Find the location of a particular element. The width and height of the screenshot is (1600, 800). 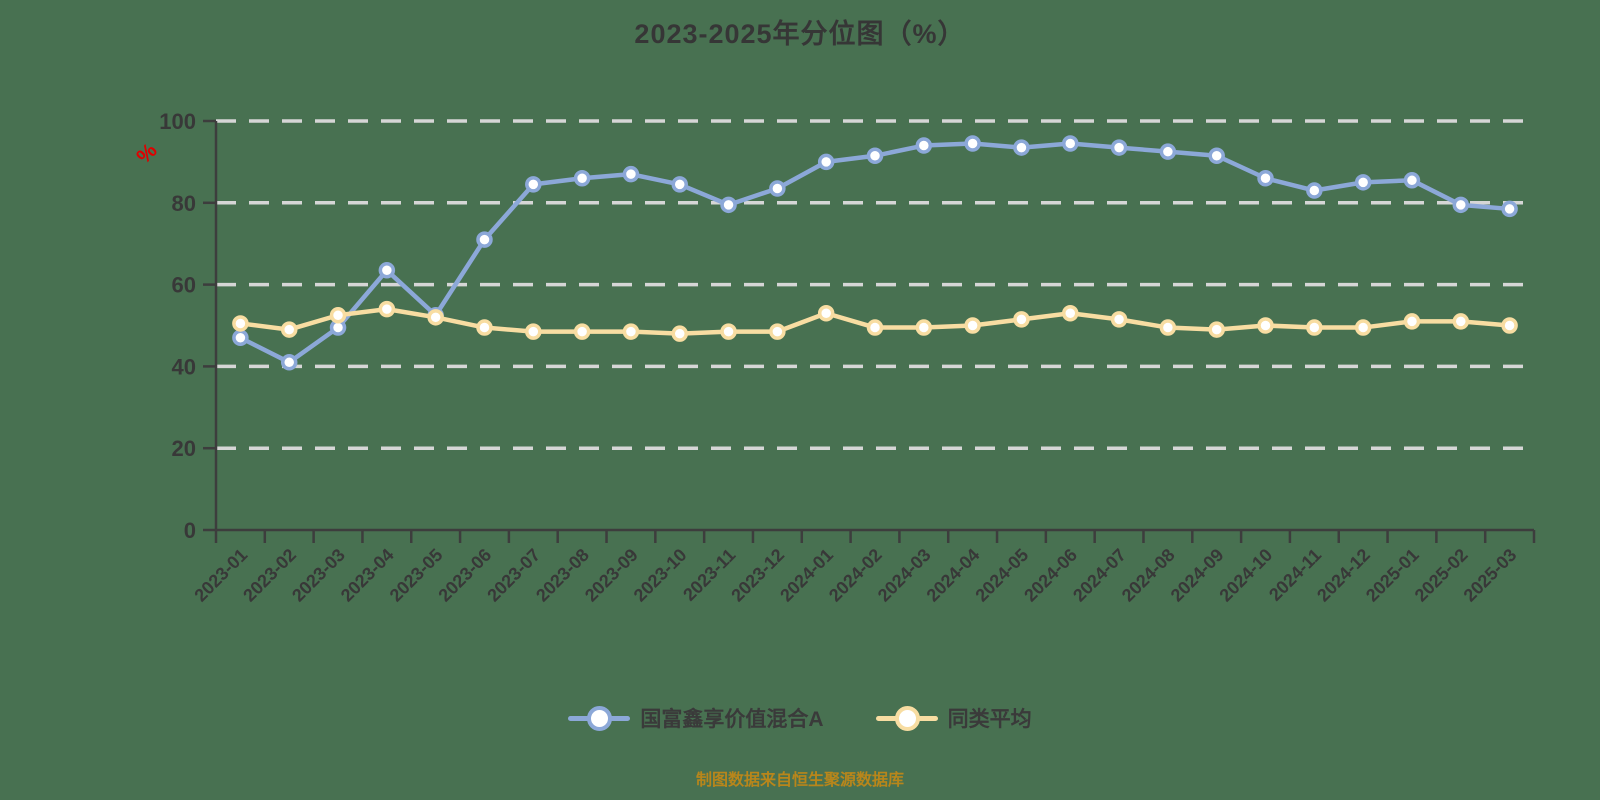

legend-label-fund: 国富鑫享价值混合A is located at coordinates (732, 719).